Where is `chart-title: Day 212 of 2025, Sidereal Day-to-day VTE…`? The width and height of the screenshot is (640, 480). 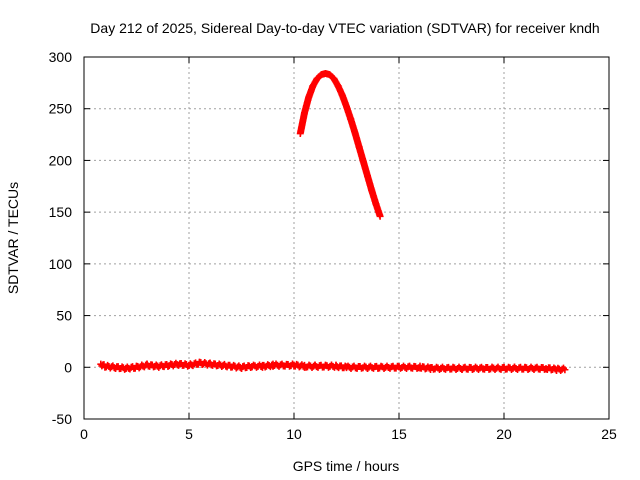 chart-title: Day 212 of 2025, Sidereal Day-to-day VTE… is located at coordinates (344, 28).